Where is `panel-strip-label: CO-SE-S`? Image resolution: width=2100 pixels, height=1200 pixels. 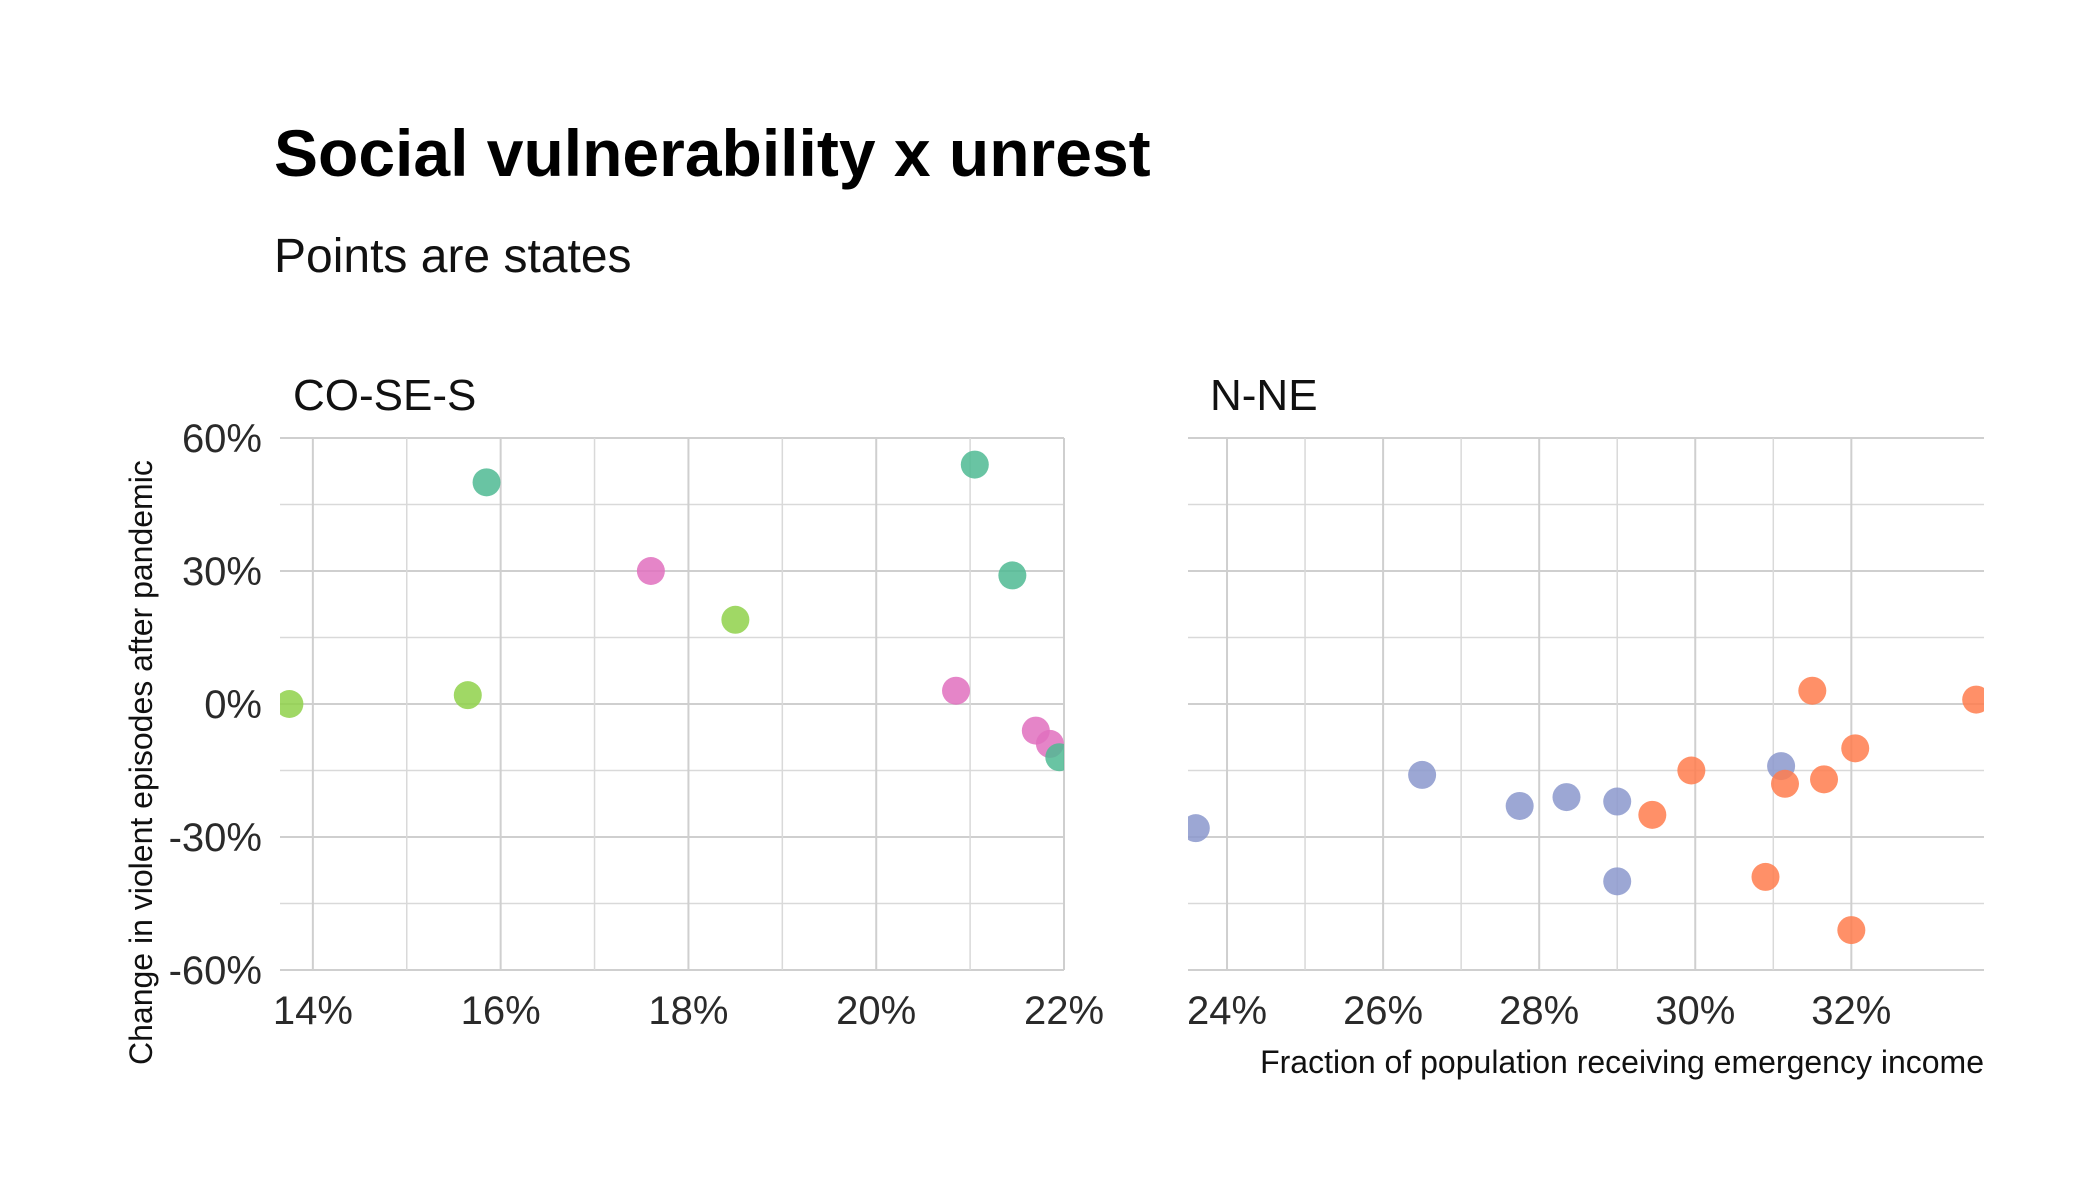
panel-strip-label: CO-SE-S is located at coordinates (384, 395).